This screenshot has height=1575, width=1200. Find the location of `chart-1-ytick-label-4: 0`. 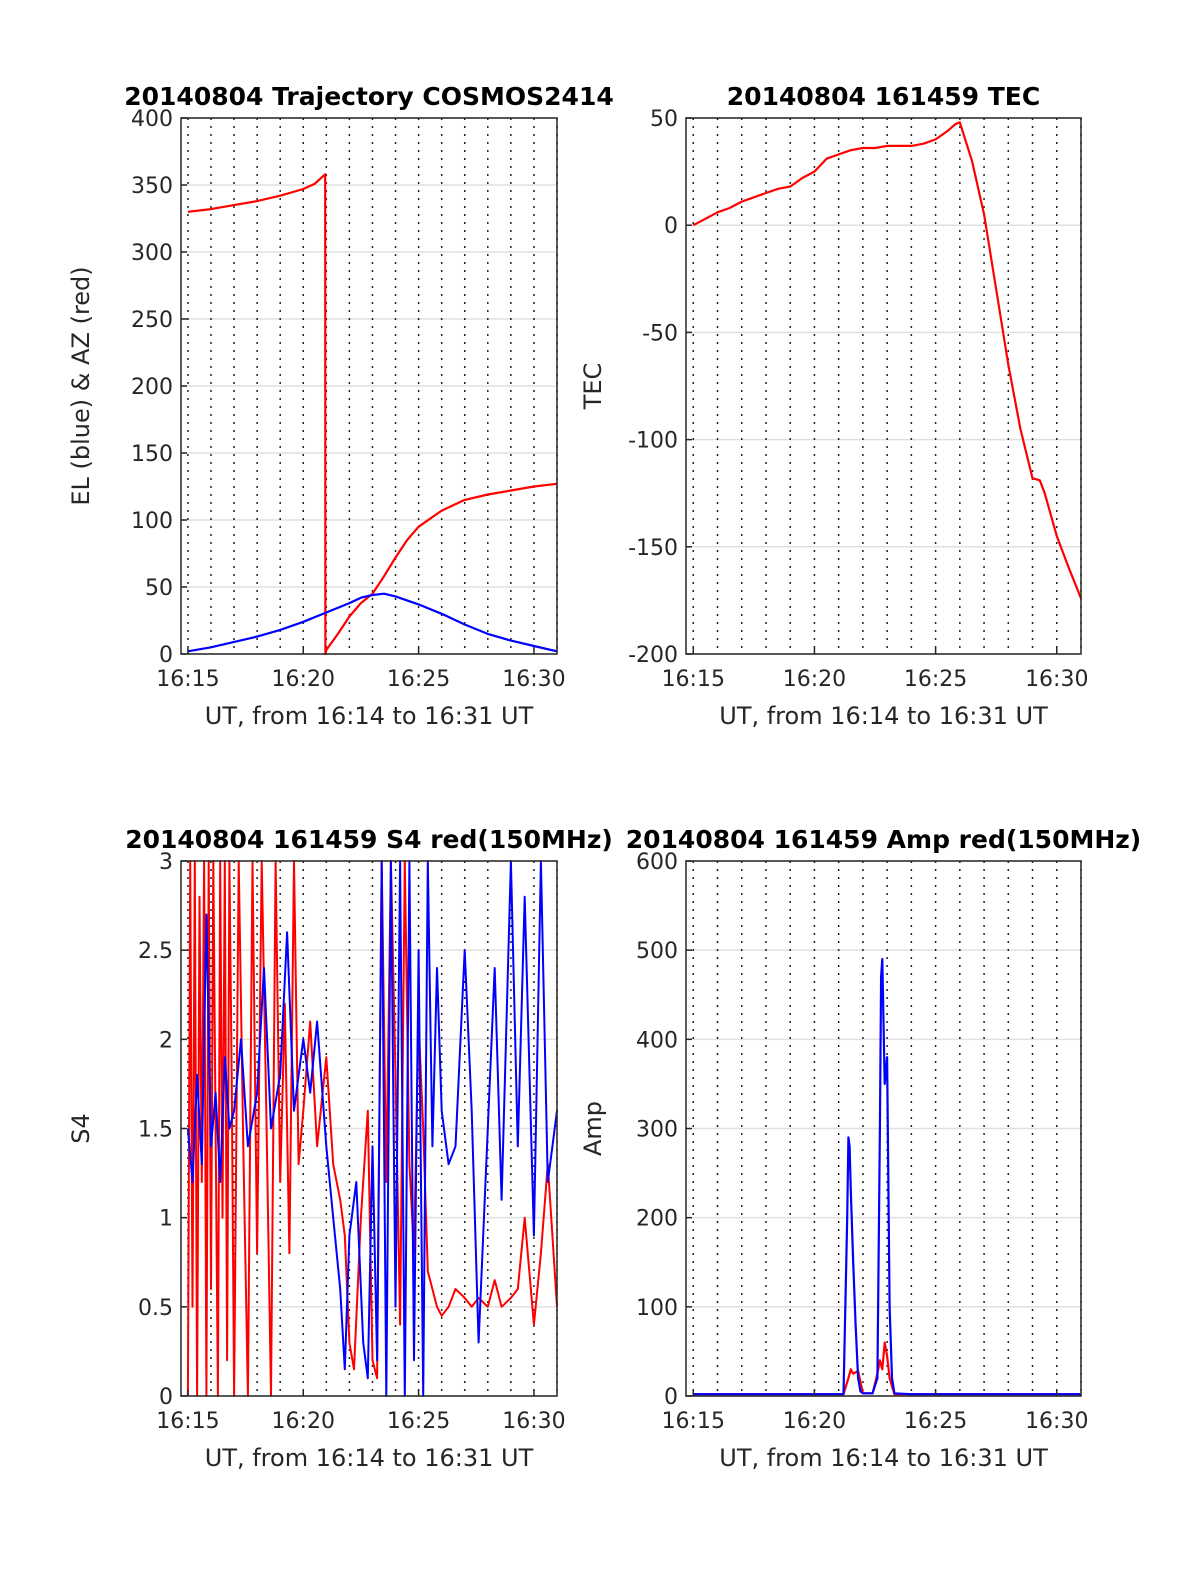

chart-1-ytick-label-4: 0 is located at coordinates (671, 226).